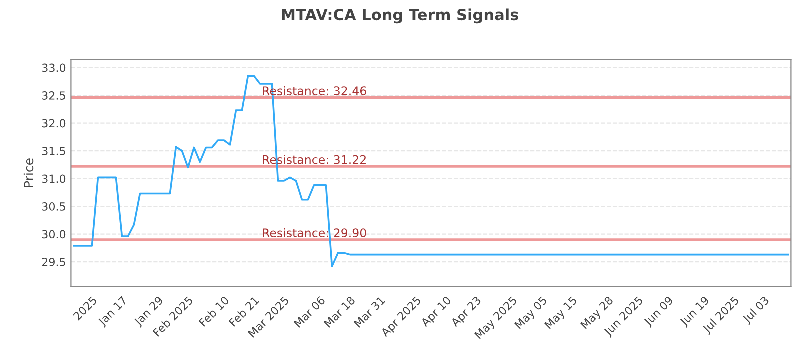 Image resolution: width=800 pixels, height=350 pixels. Describe the element at coordinates (400, 16) in the screenshot. I see `chart-title: MTAV:CA Long Term Signals` at that location.